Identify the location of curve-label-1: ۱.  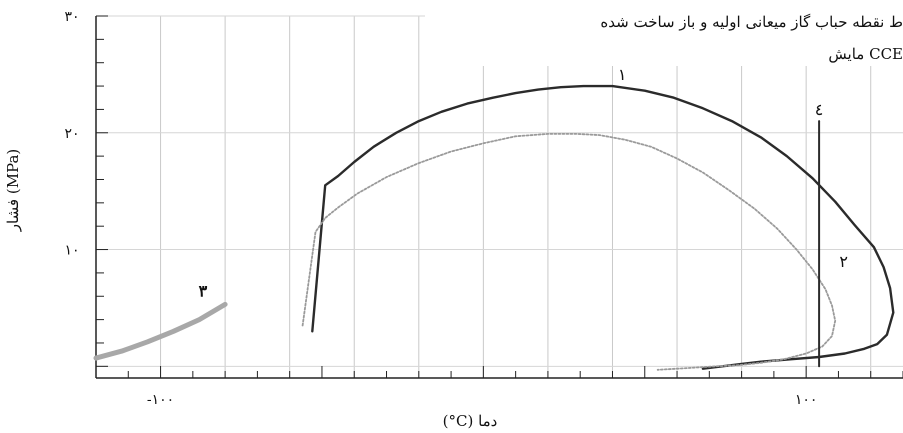
(622, 74).